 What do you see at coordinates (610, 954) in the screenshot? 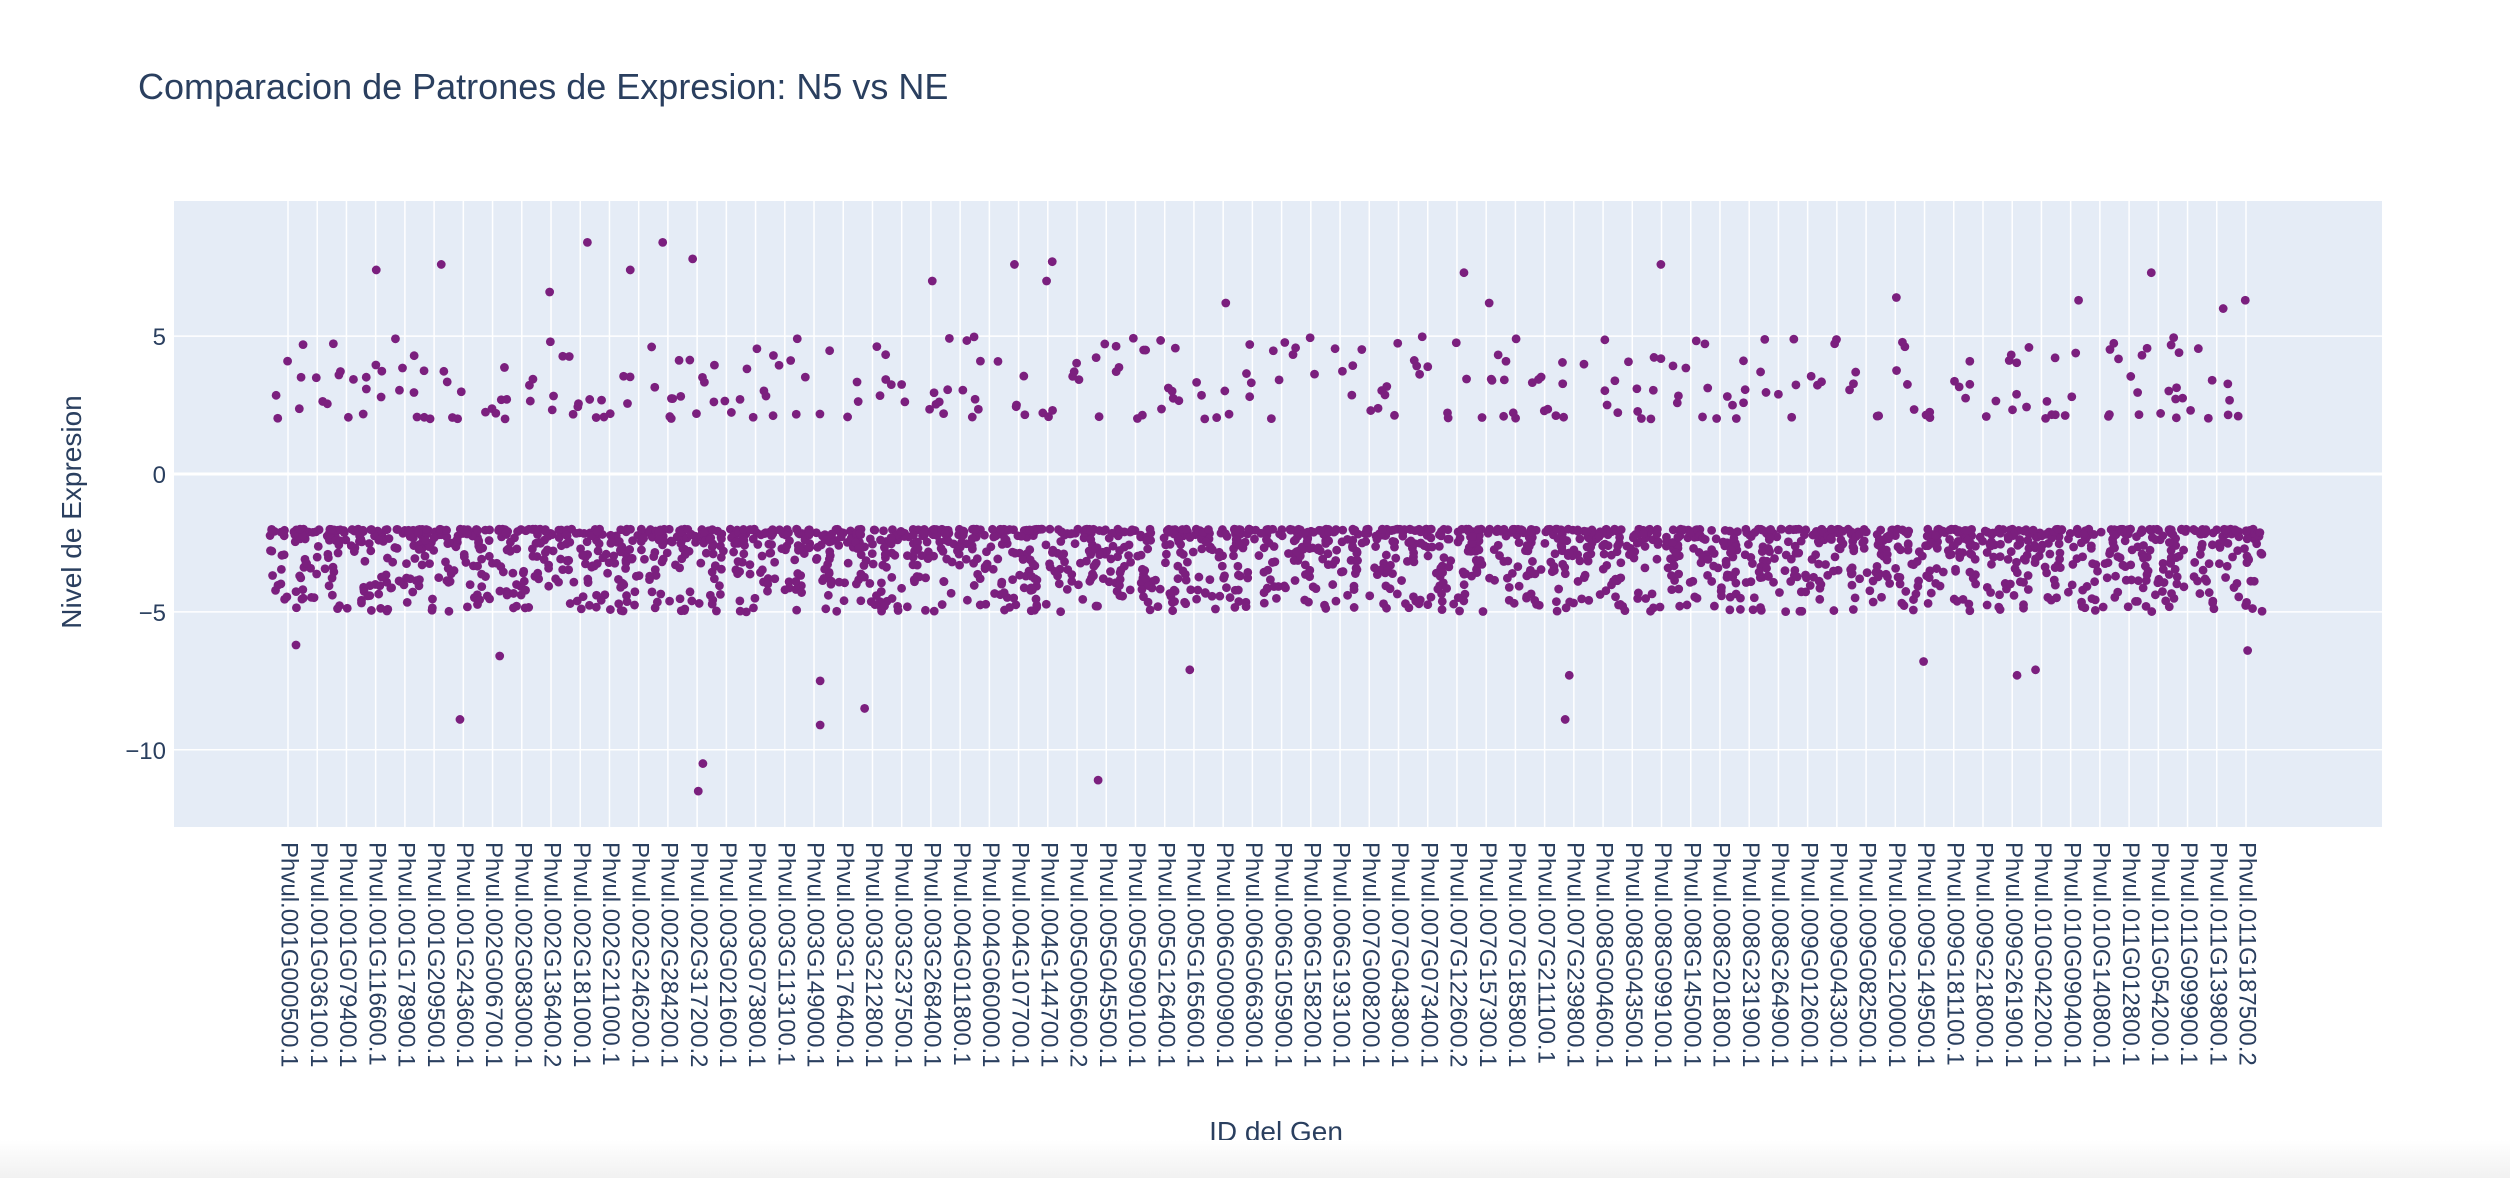
I see `x-tick-label: Phvul.002G211000.1` at bounding box center [610, 954].